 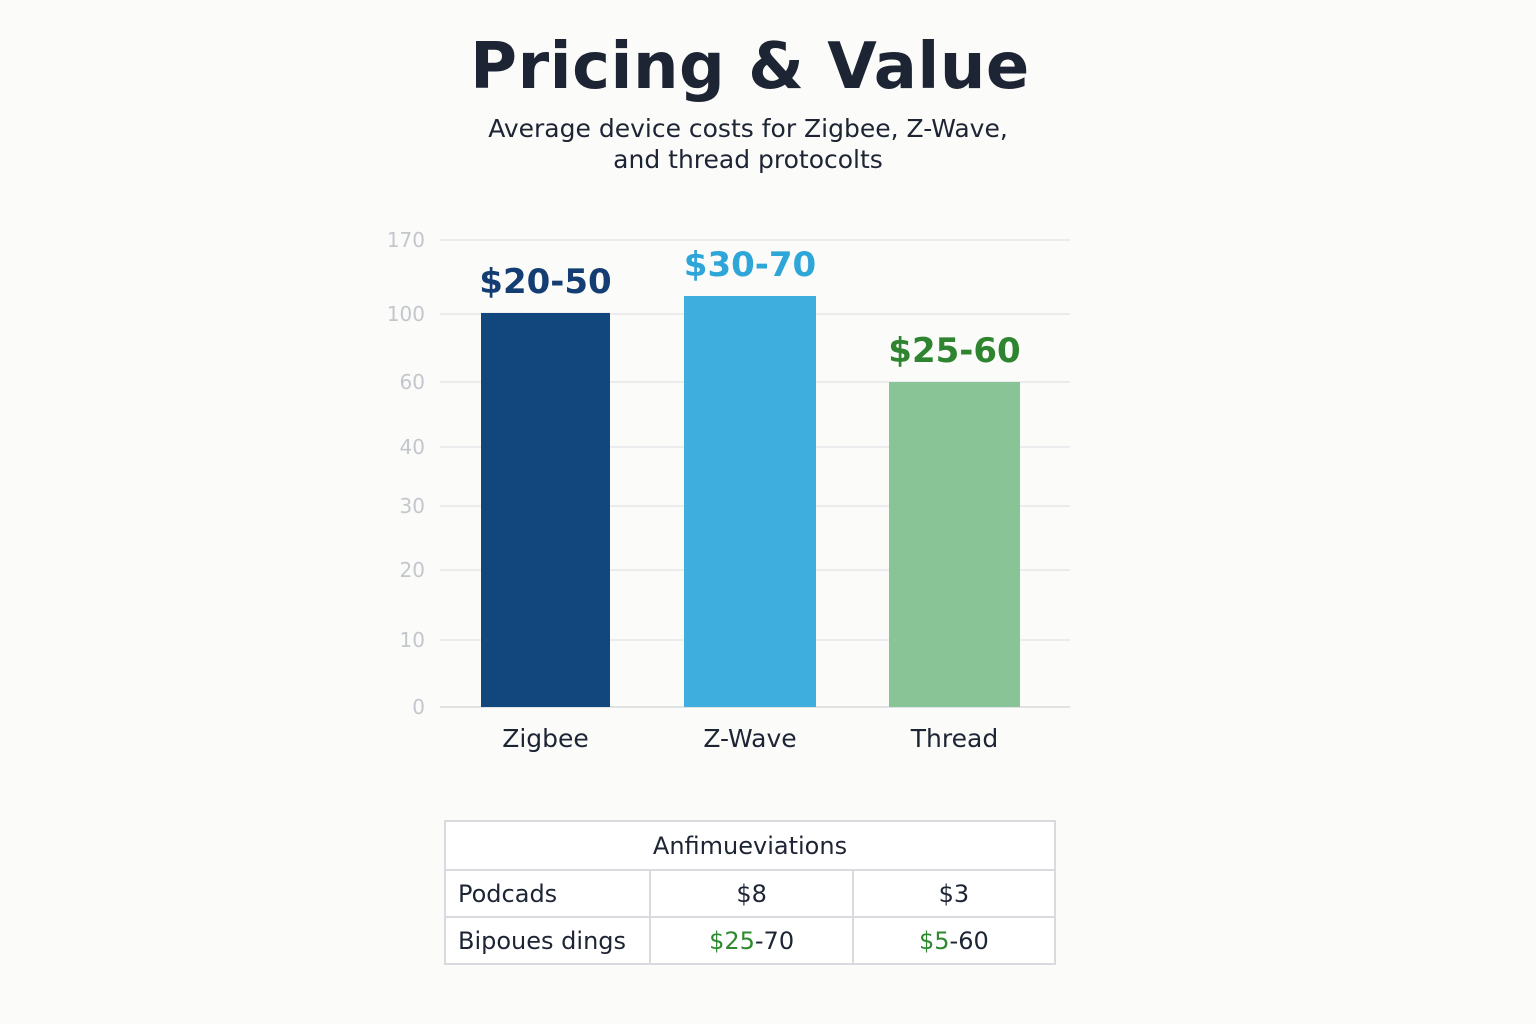 I want to click on table-header: Anfimueviations, so click(x=750, y=845).